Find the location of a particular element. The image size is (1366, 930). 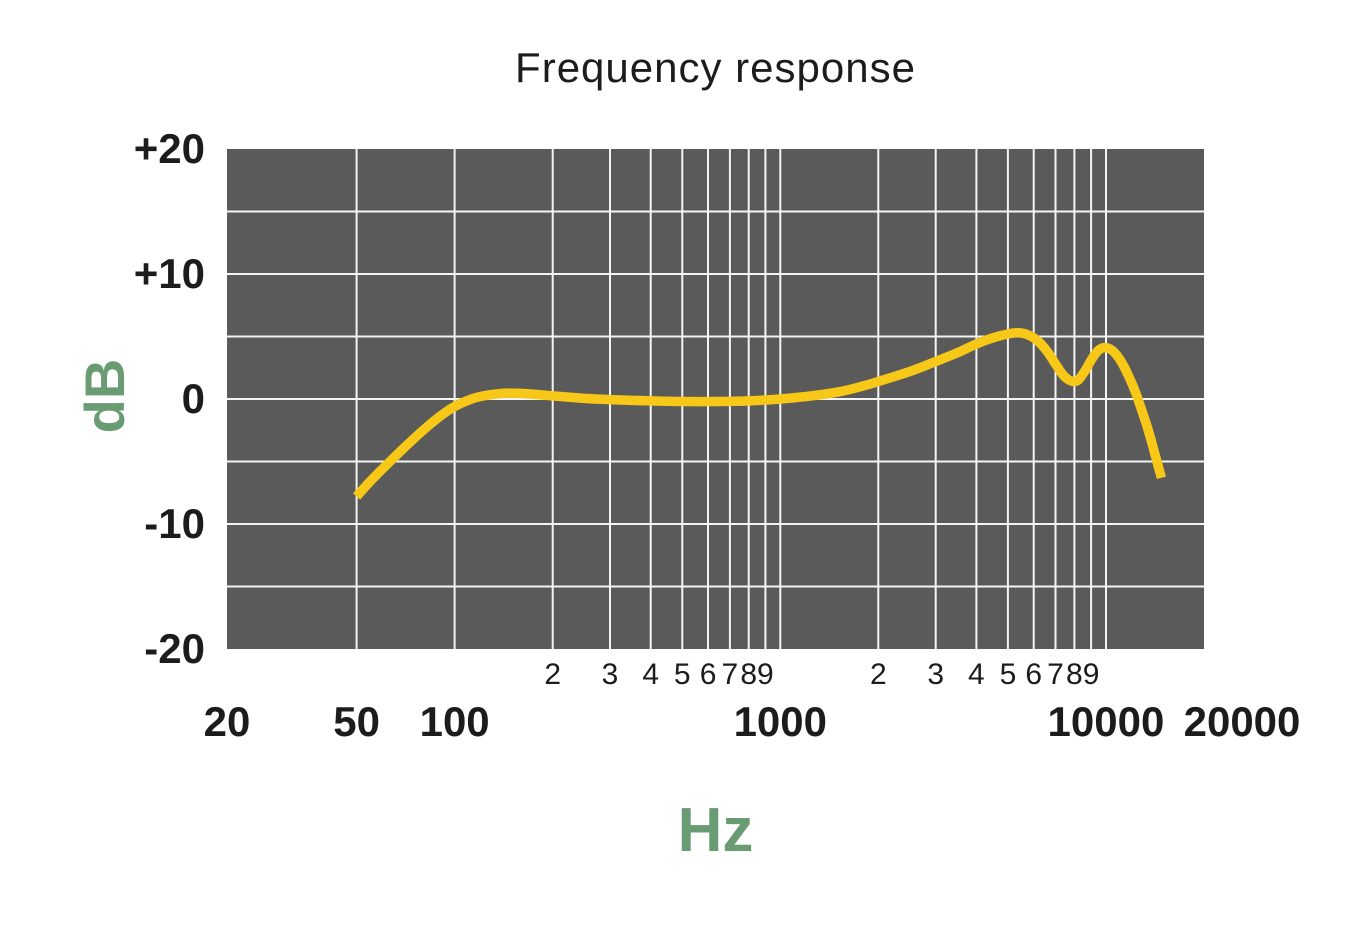

x-tick-label: 1000 is located at coordinates (780, 721).